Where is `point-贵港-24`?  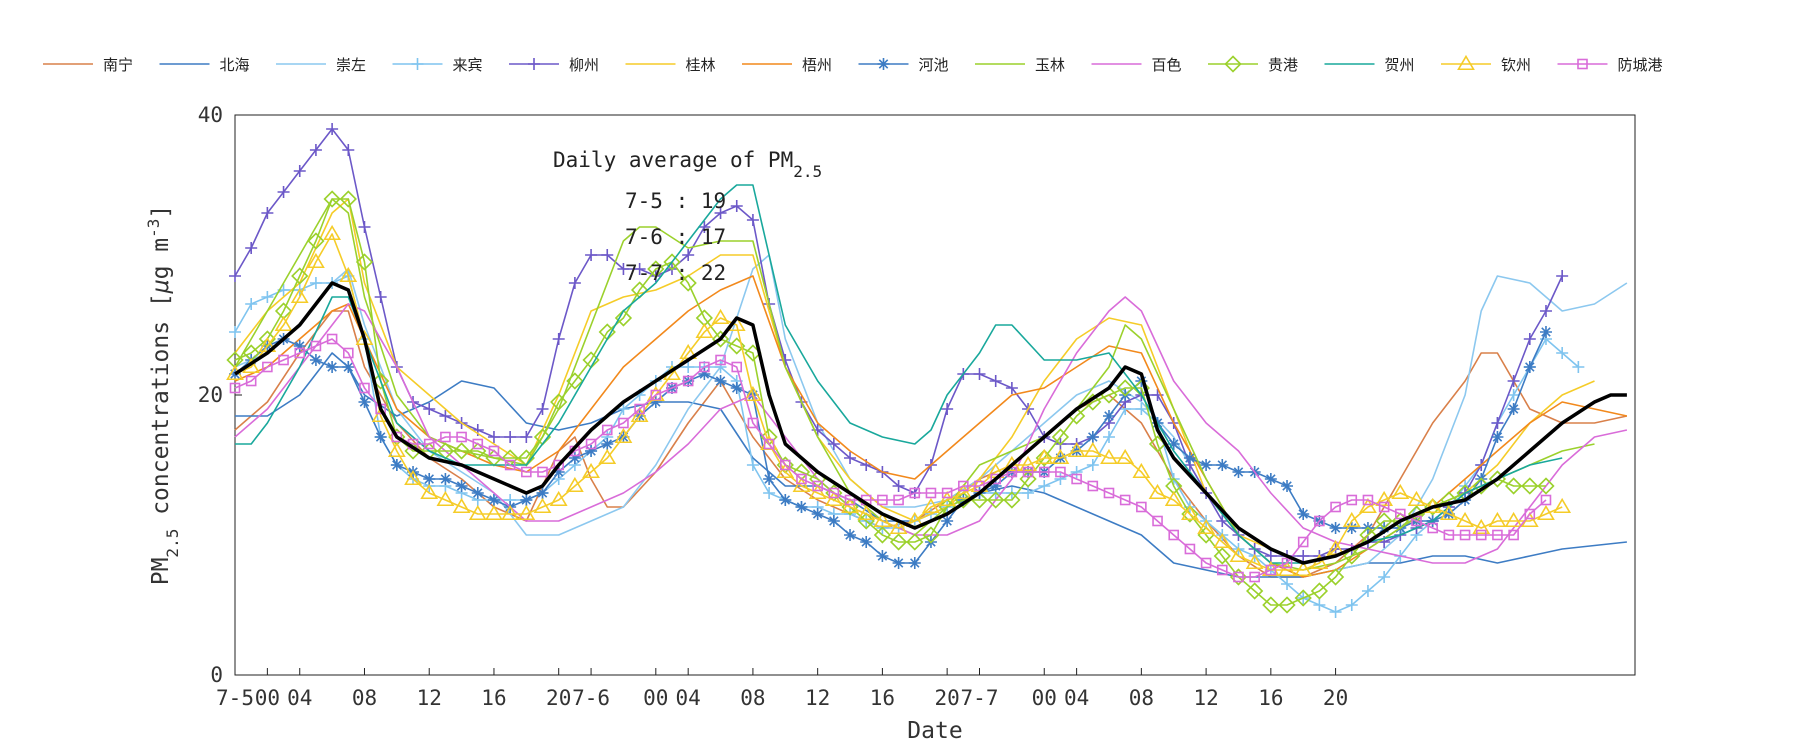
point-贵港-24 is located at coordinates (623, 318).